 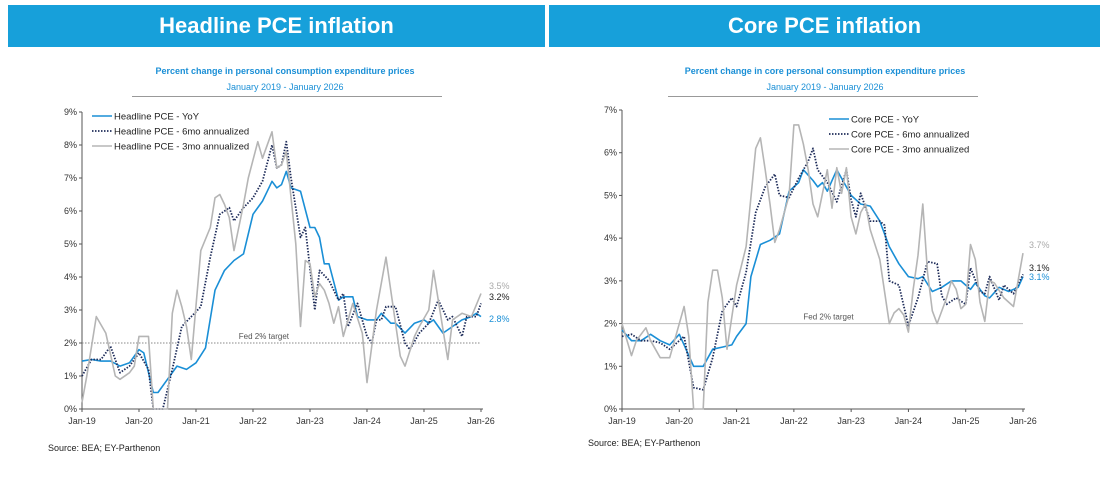 I want to click on series-end-label: 3.5%, so click(x=499, y=286).